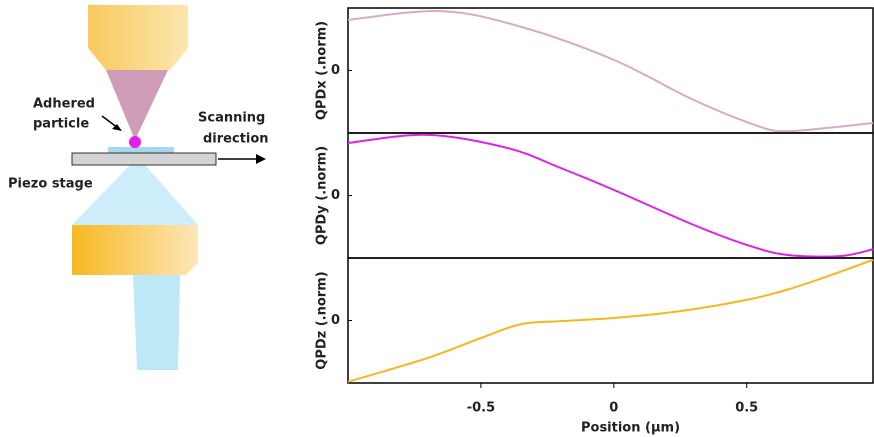  What do you see at coordinates (236, 139) in the screenshot?
I see `diagram-label: direction` at bounding box center [236, 139].